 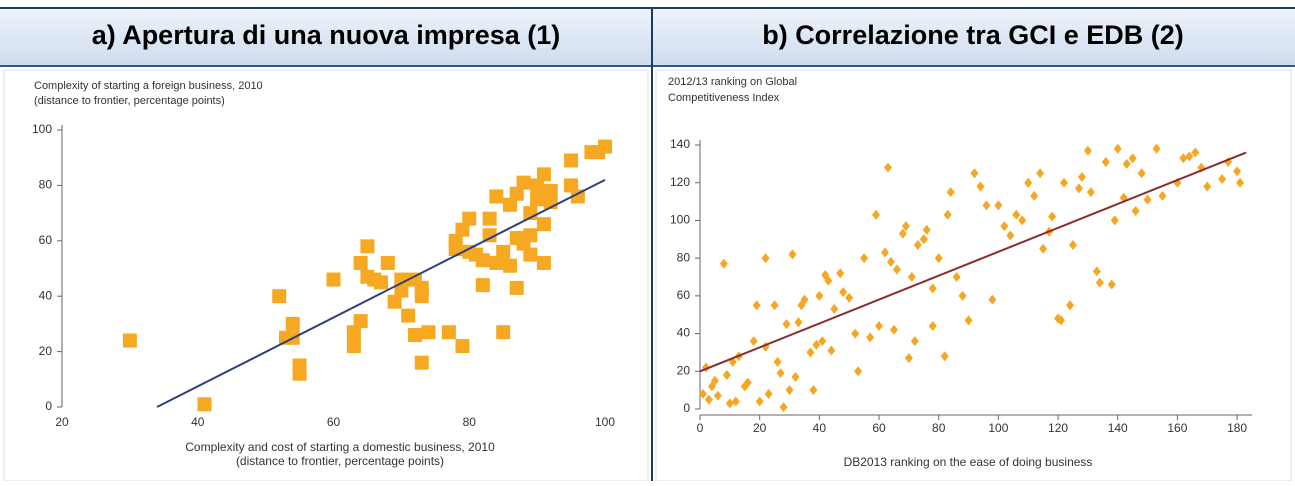 What do you see at coordinates (1058, 428) in the screenshot?
I see `x-tick-label: 120` at bounding box center [1058, 428].